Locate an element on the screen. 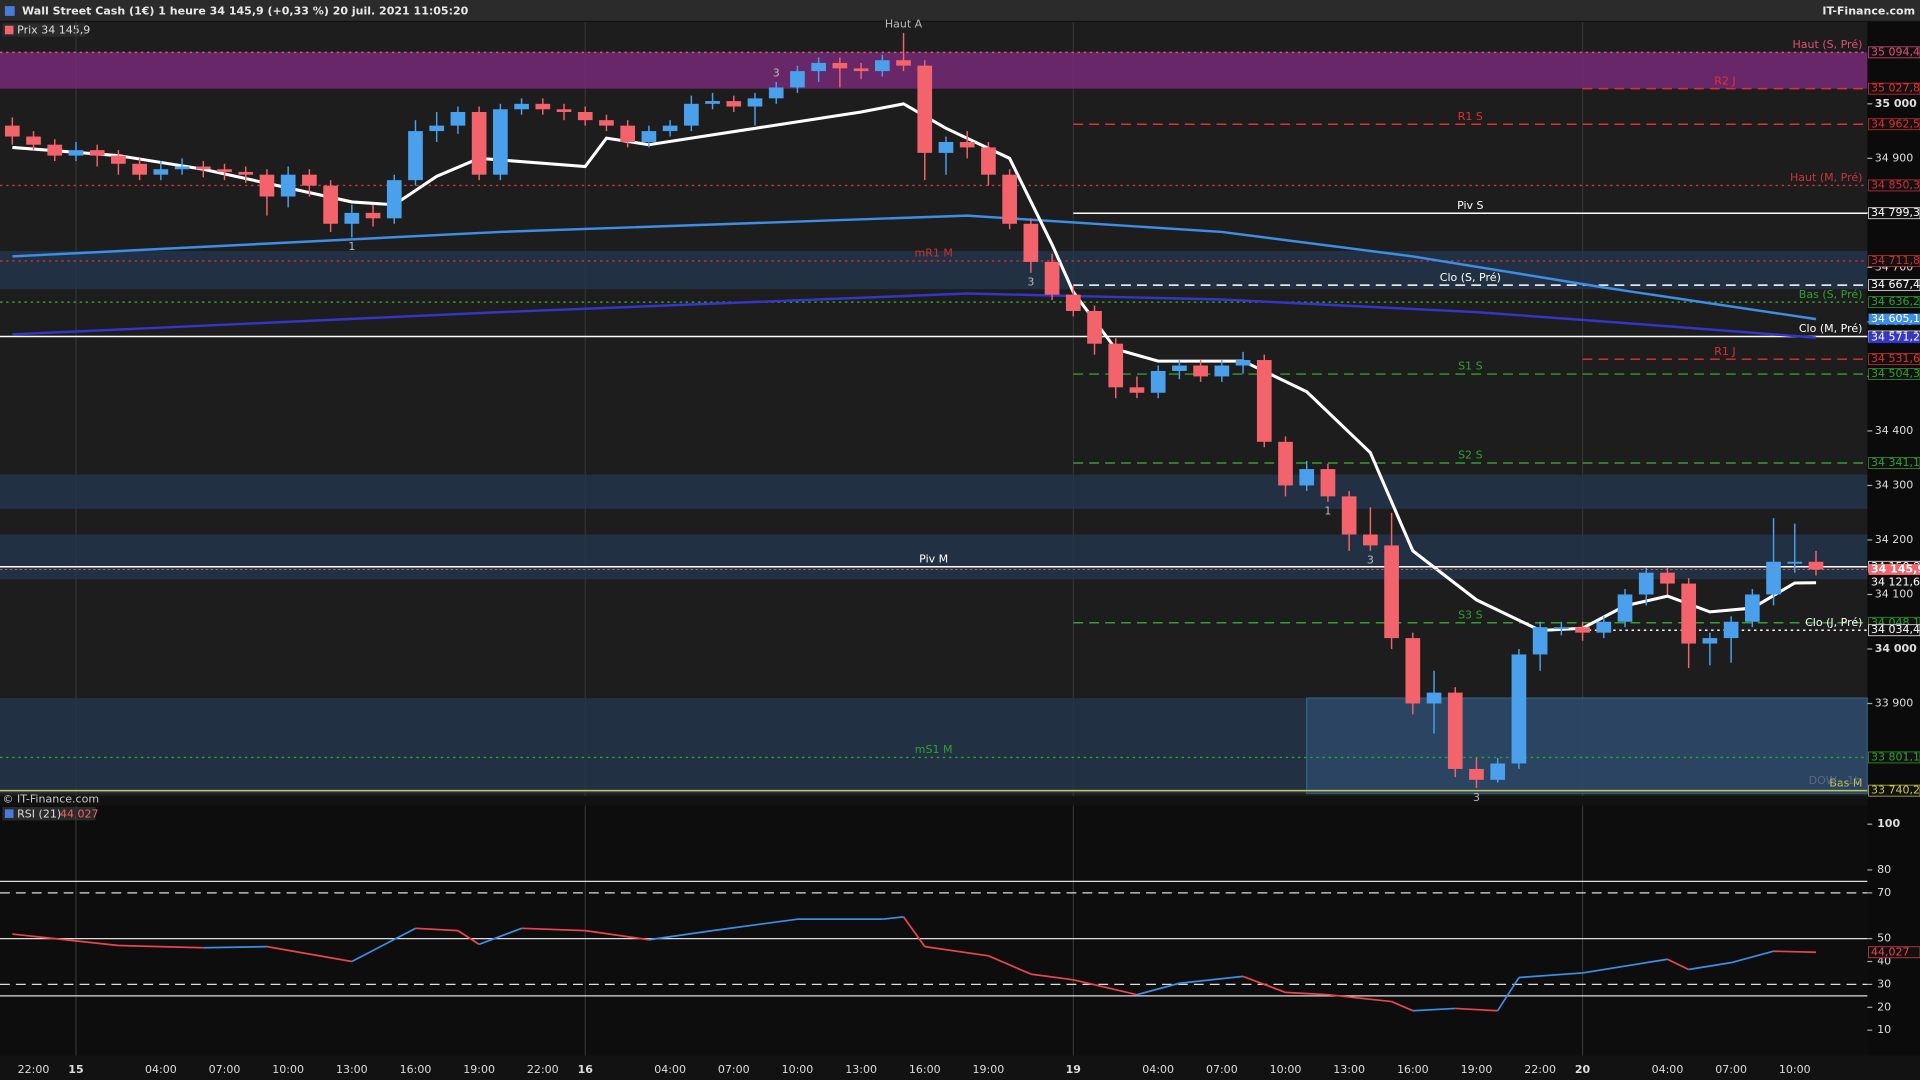 The image size is (1920, 1080). ma-label: 34 571,2 is located at coordinates (1895, 337).